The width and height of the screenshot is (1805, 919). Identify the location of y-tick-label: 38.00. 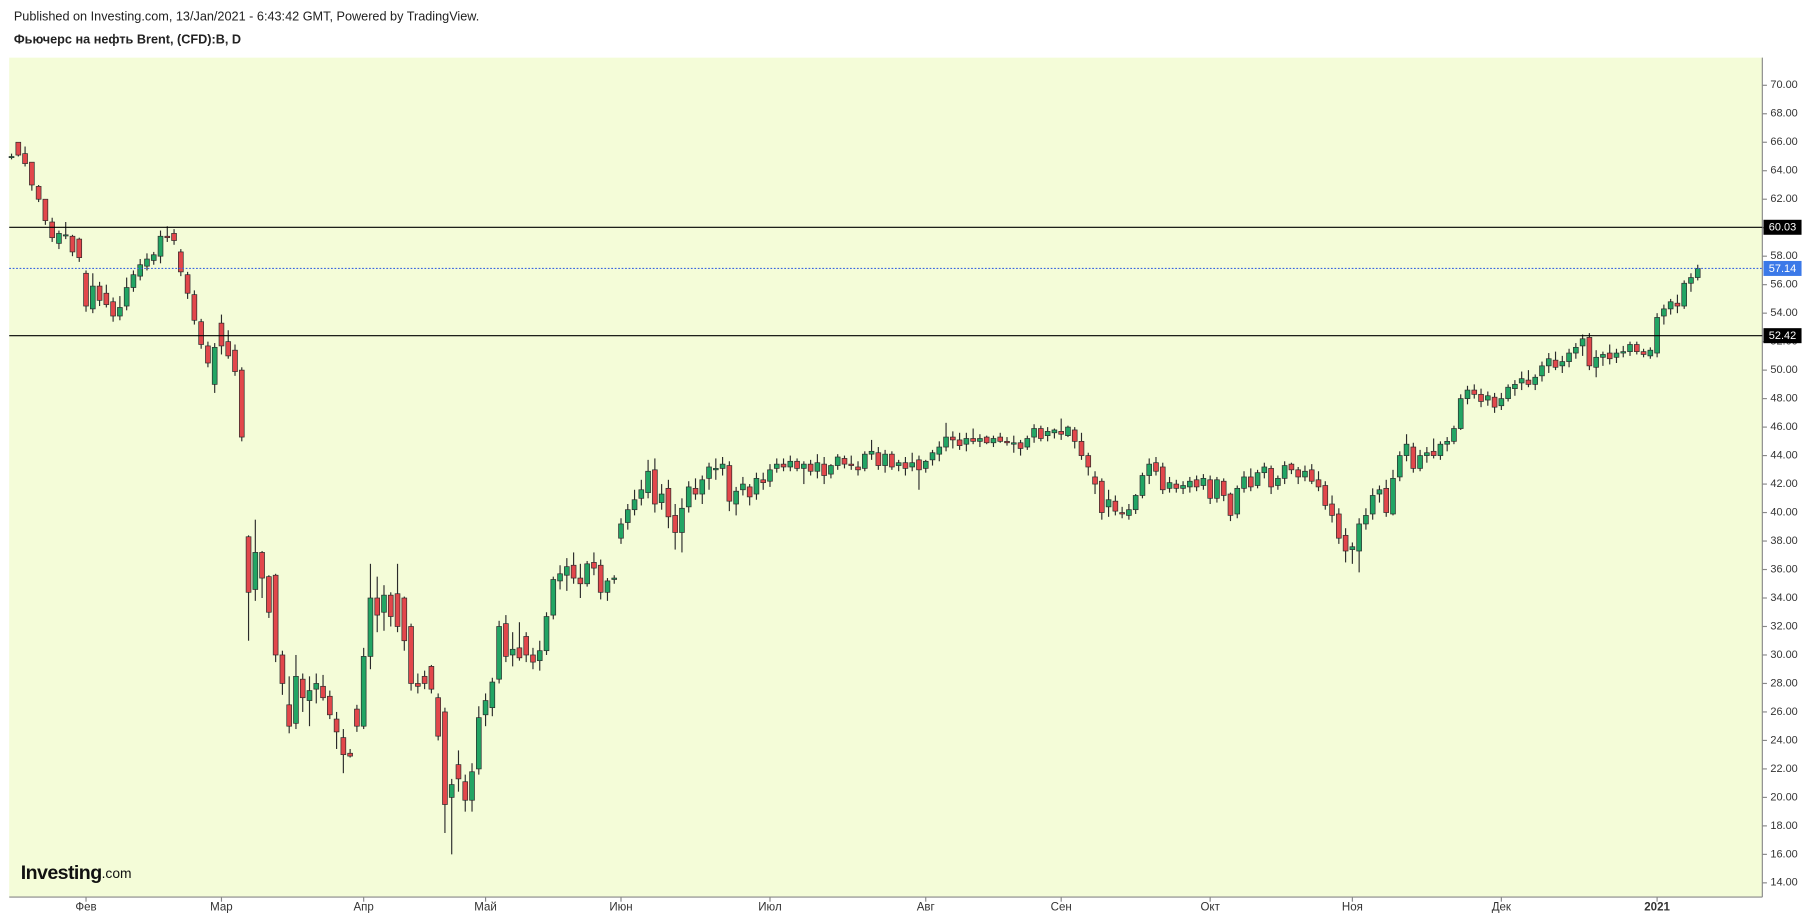
(1783, 541).